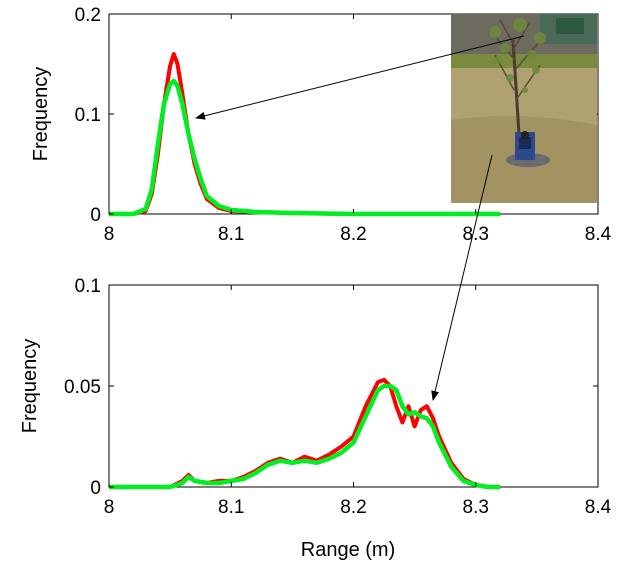 The width and height of the screenshot is (625, 566). I want to click on bottom-x-tick-label: 8.4, so click(598, 507).